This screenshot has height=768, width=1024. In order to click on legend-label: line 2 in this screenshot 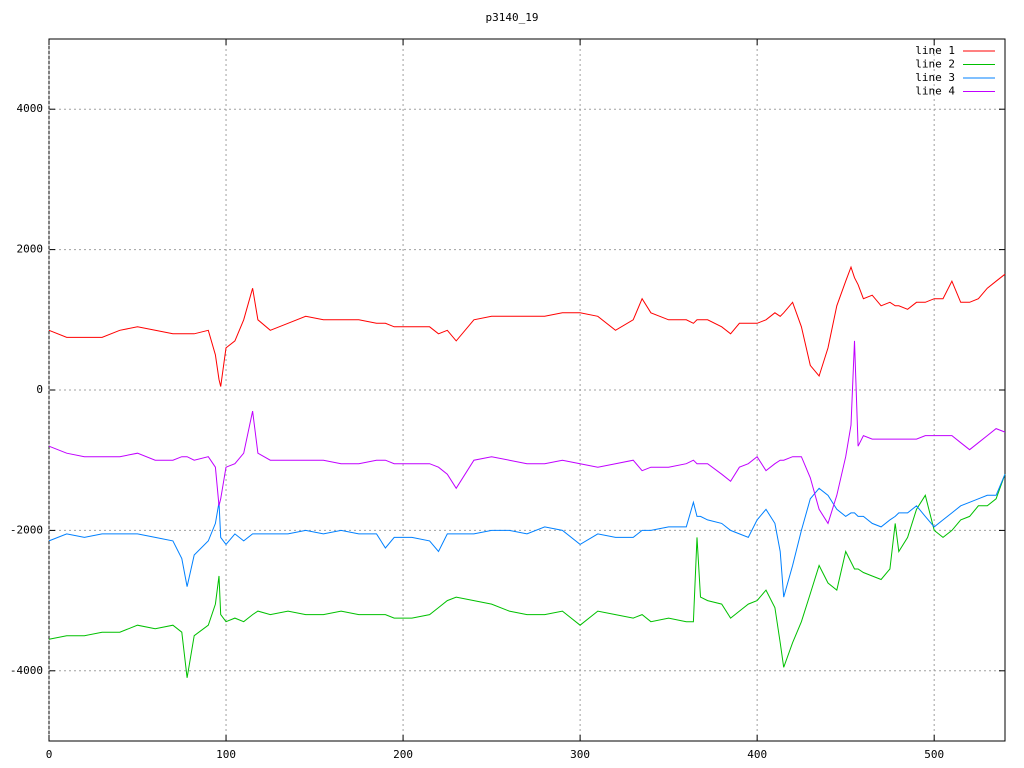, I will do `click(935, 64)`.